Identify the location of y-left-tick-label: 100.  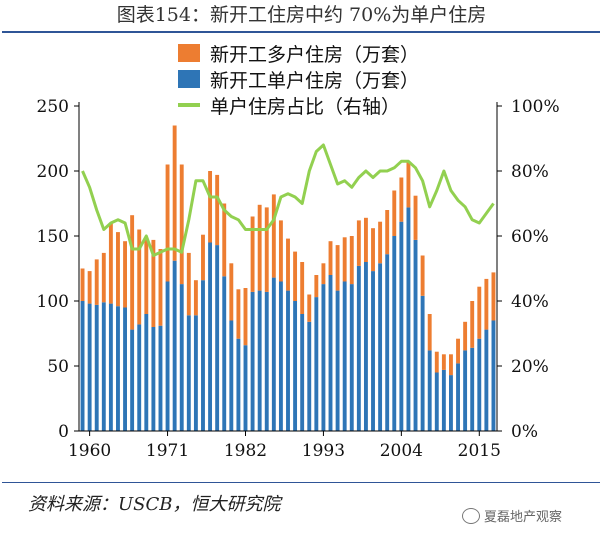
(53, 302).